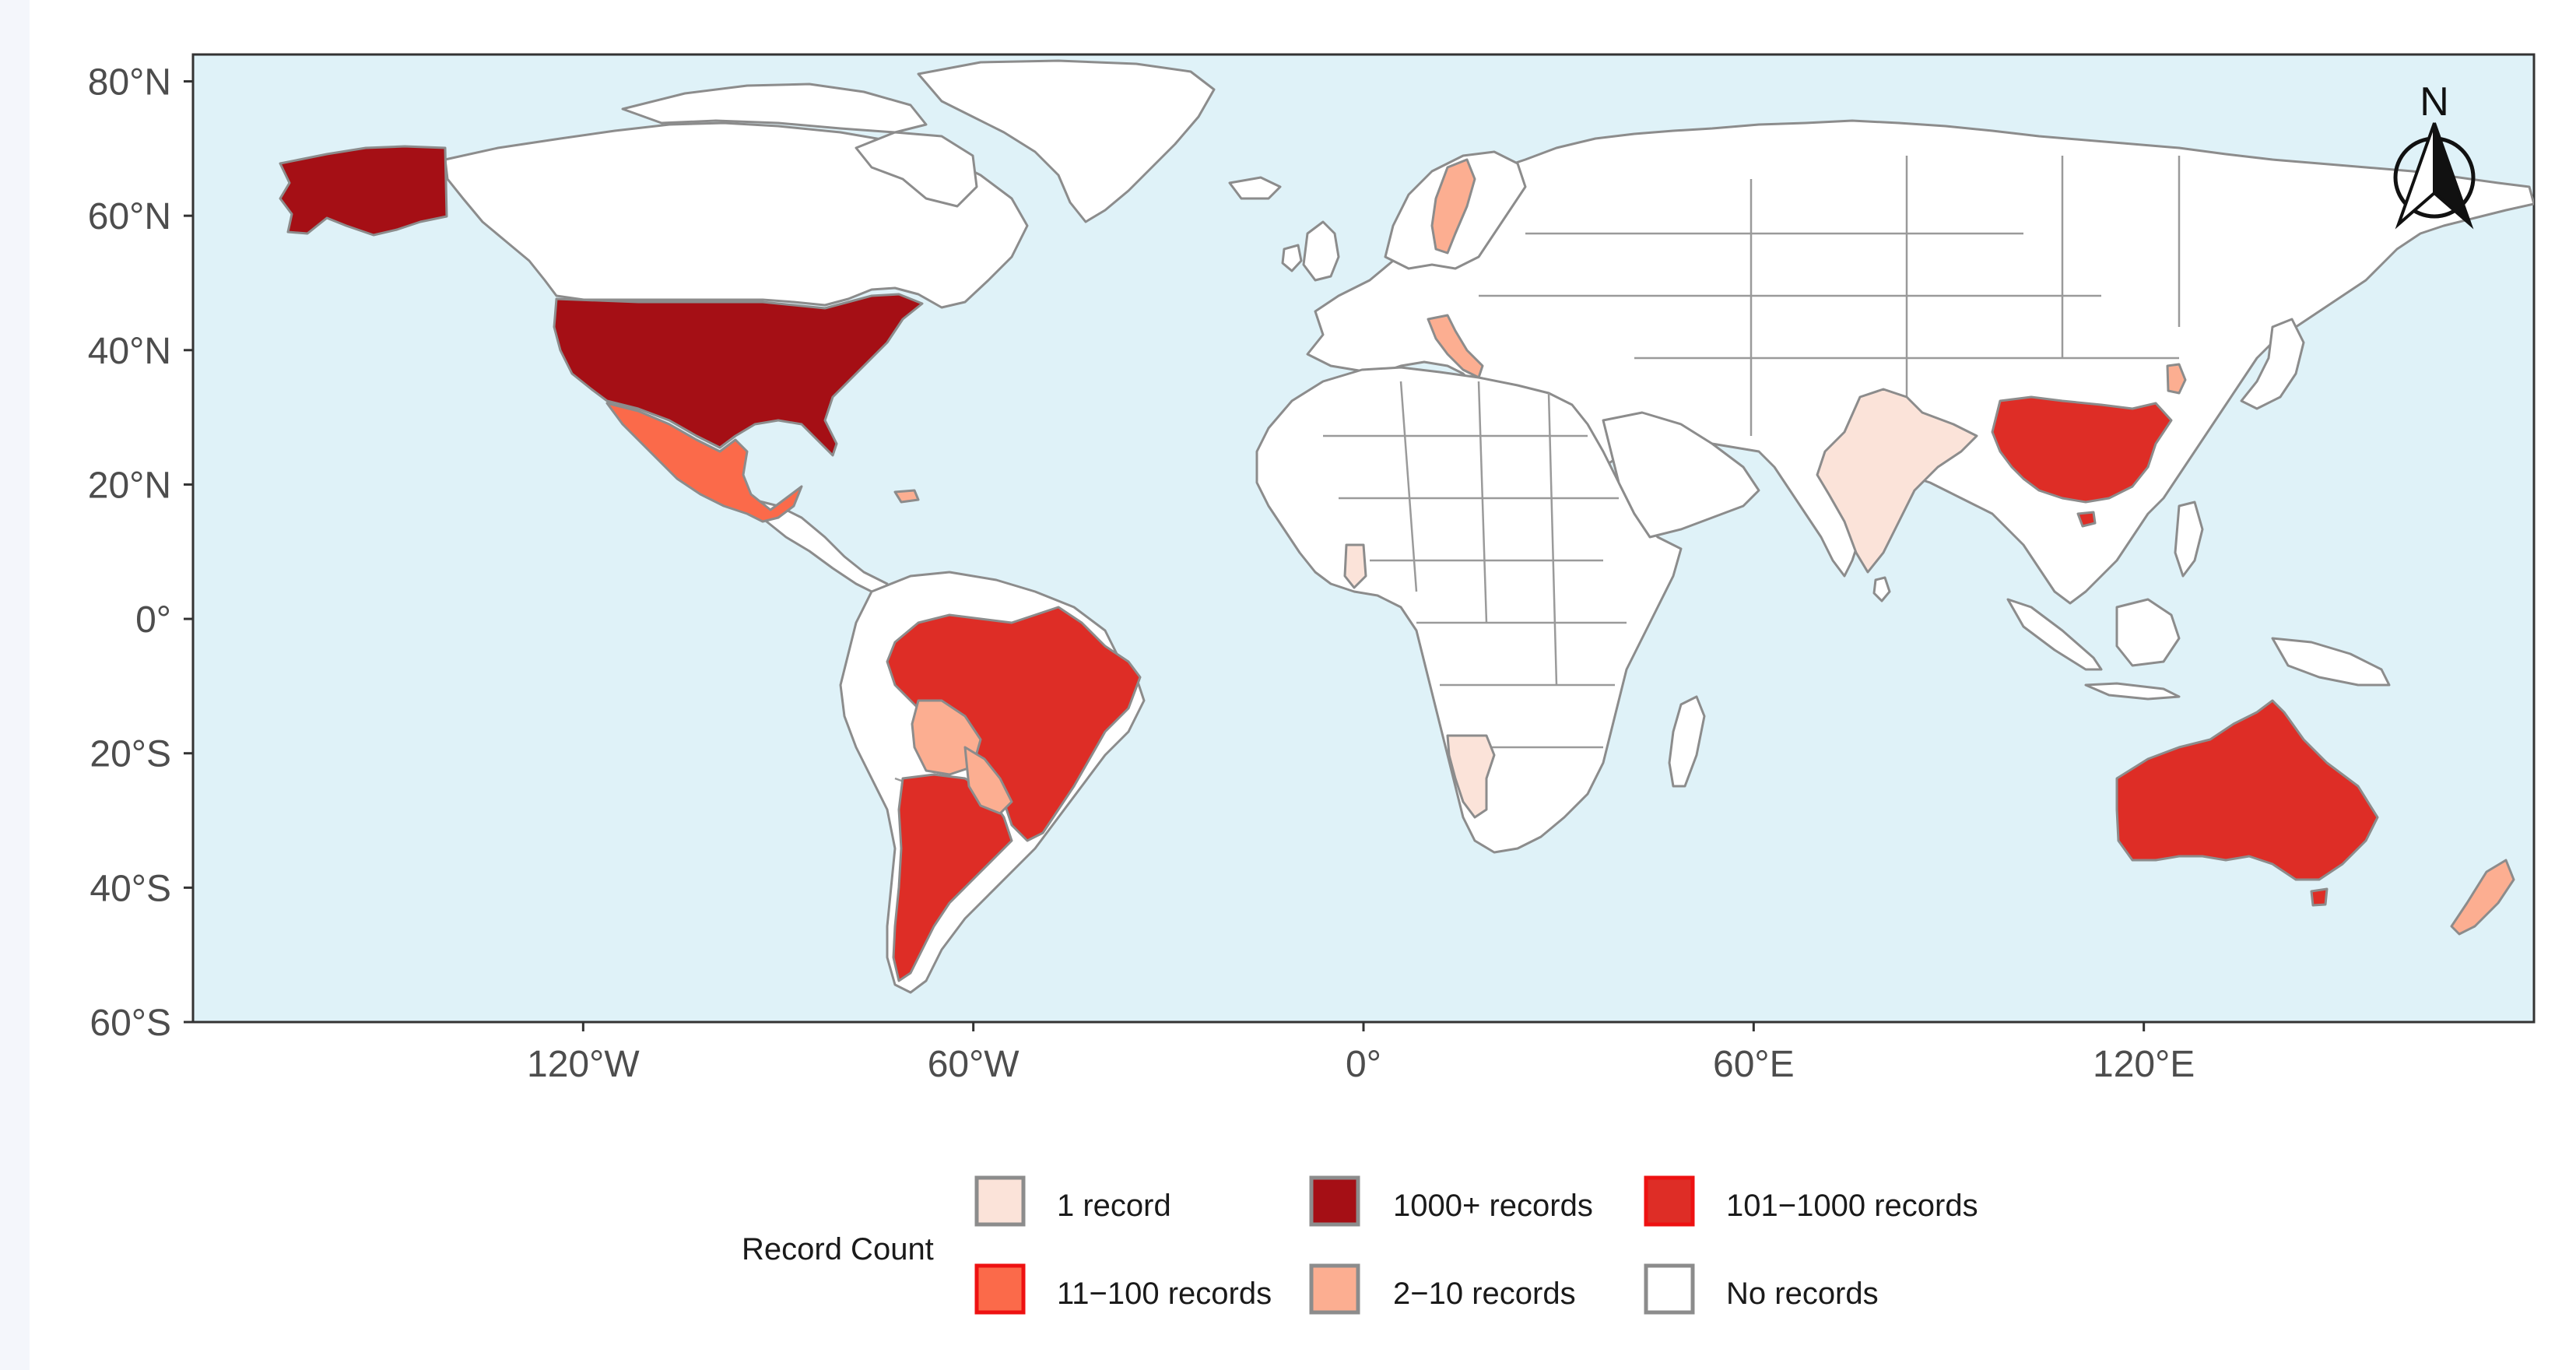 The height and width of the screenshot is (1370, 2576). What do you see at coordinates (1754, 1065) in the screenshot?
I see `x-tick-label: 60°E` at bounding box center [1754, 1065].